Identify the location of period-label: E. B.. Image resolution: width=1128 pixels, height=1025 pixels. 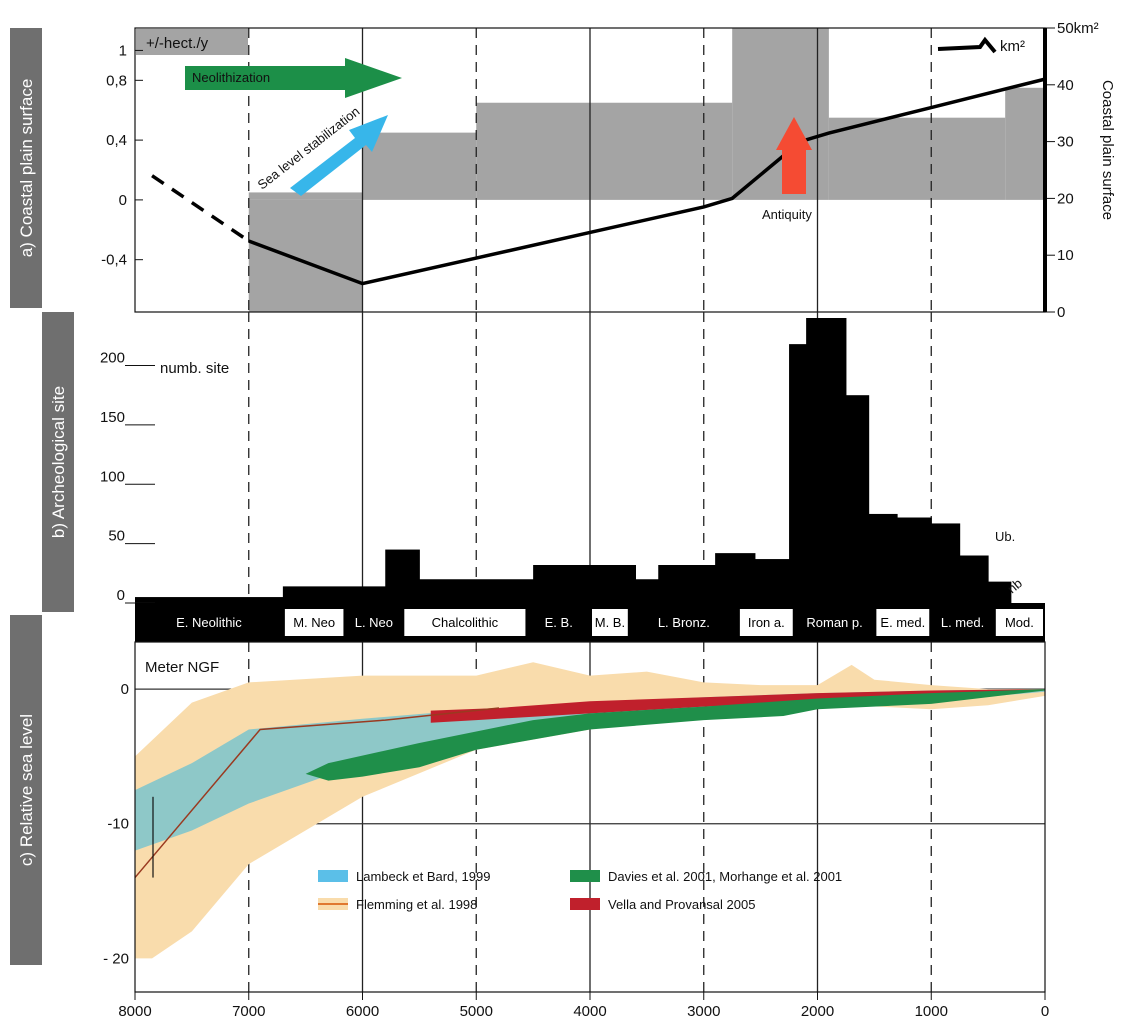
(559, 622).